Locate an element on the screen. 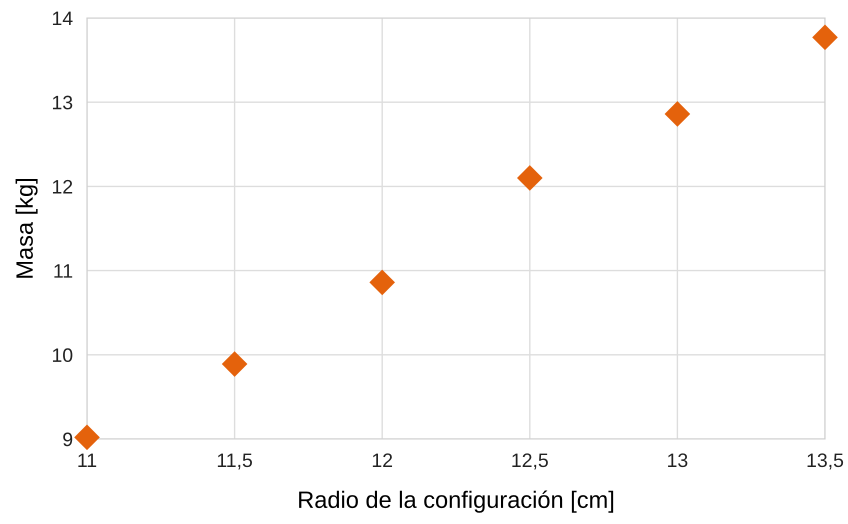 This screenshot has width=848, height=524. y-tick-label: 14 is located at coordinates (62, 19).